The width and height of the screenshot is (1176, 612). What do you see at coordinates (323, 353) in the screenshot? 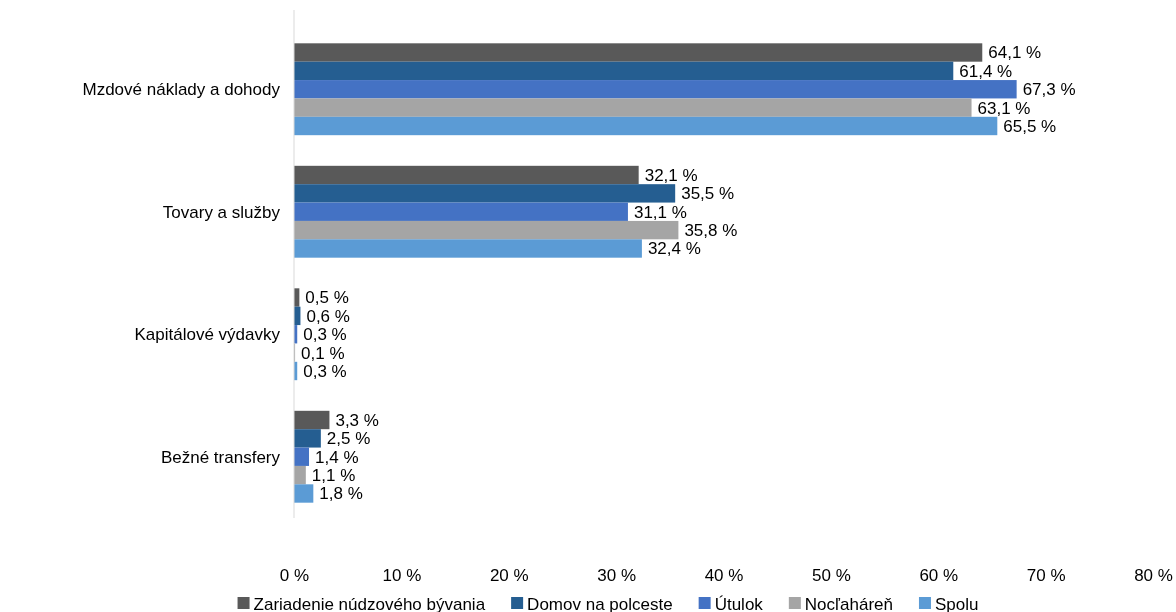
I see `data-label: 0,1 %` at bounding box center [323, 353].